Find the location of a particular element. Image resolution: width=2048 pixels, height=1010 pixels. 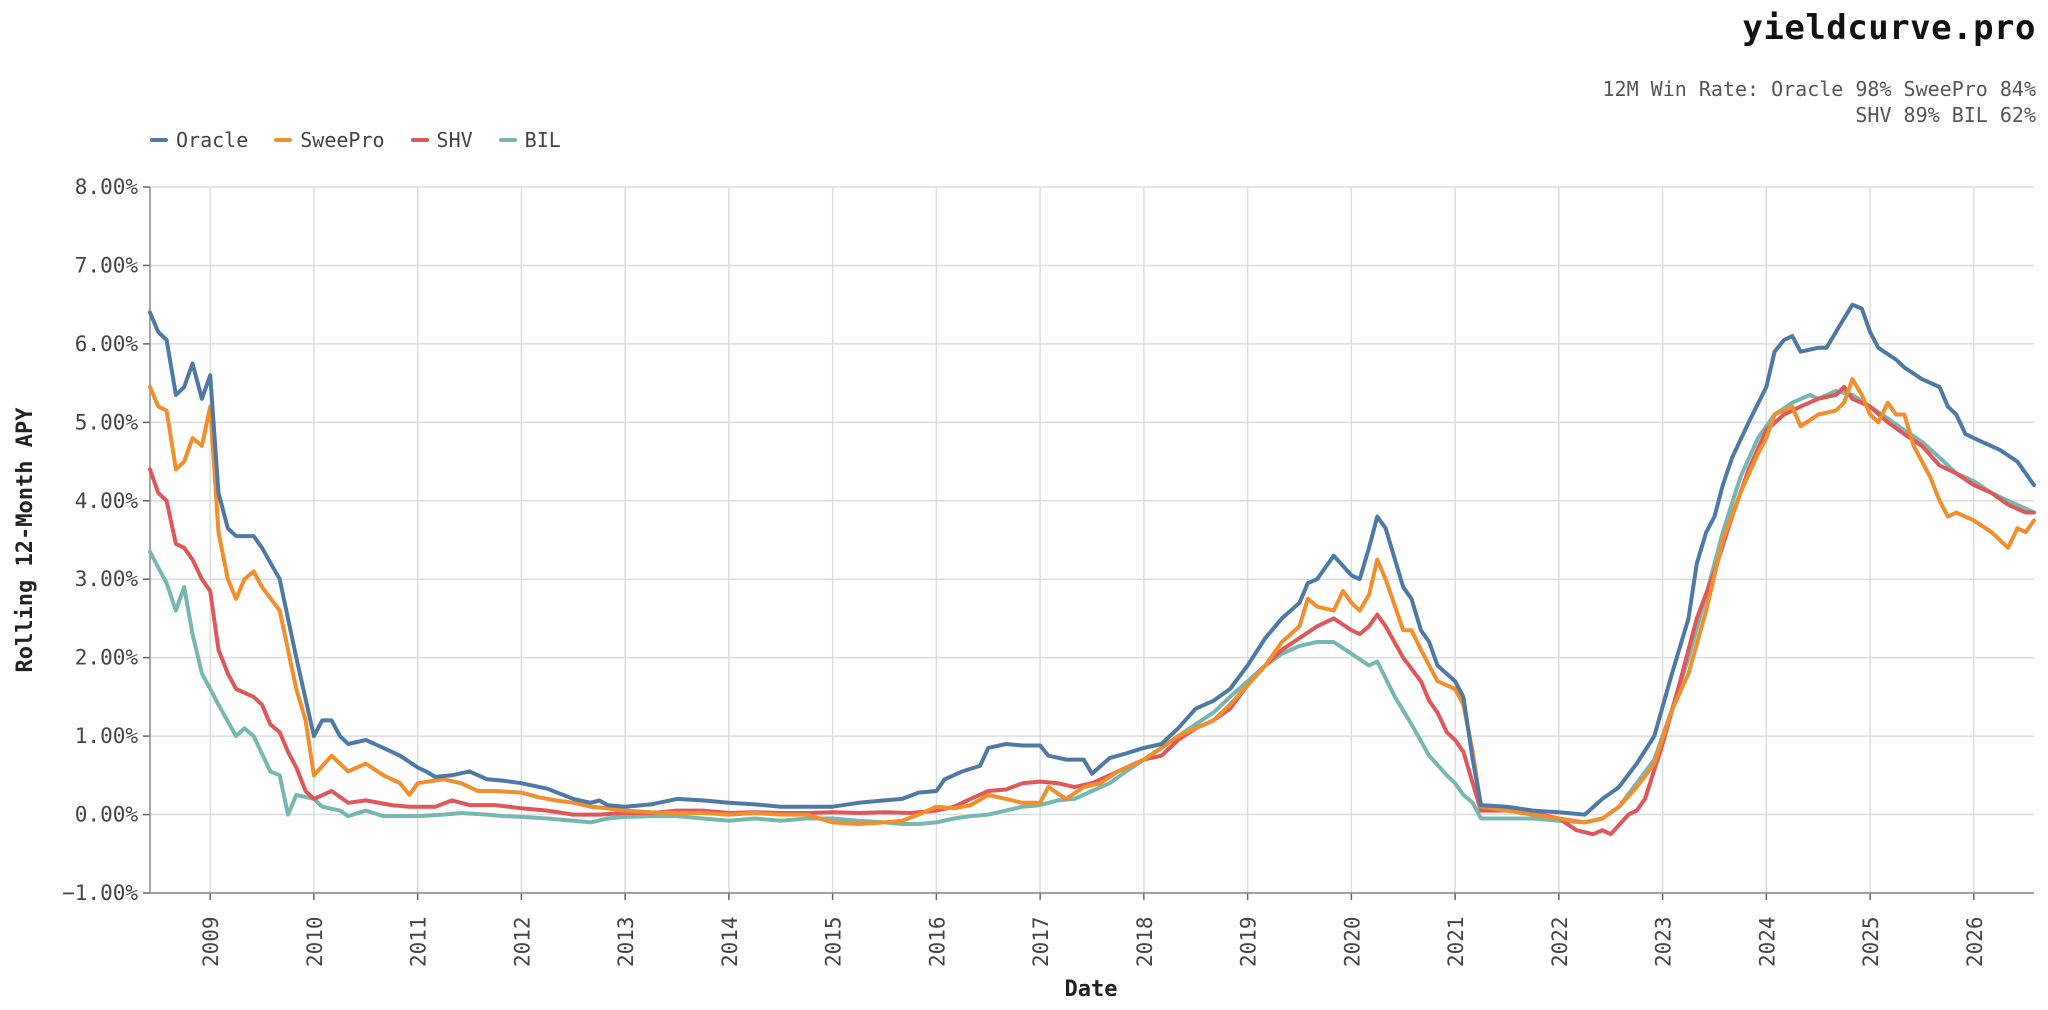

y-tick-label: −1.00% is located at coordinates (100, 893).